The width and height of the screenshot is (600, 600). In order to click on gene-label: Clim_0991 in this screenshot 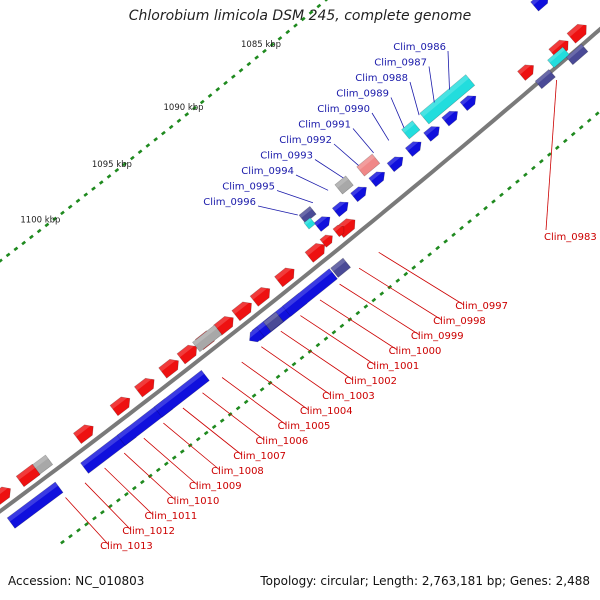, I will do `click(324, 125)`.